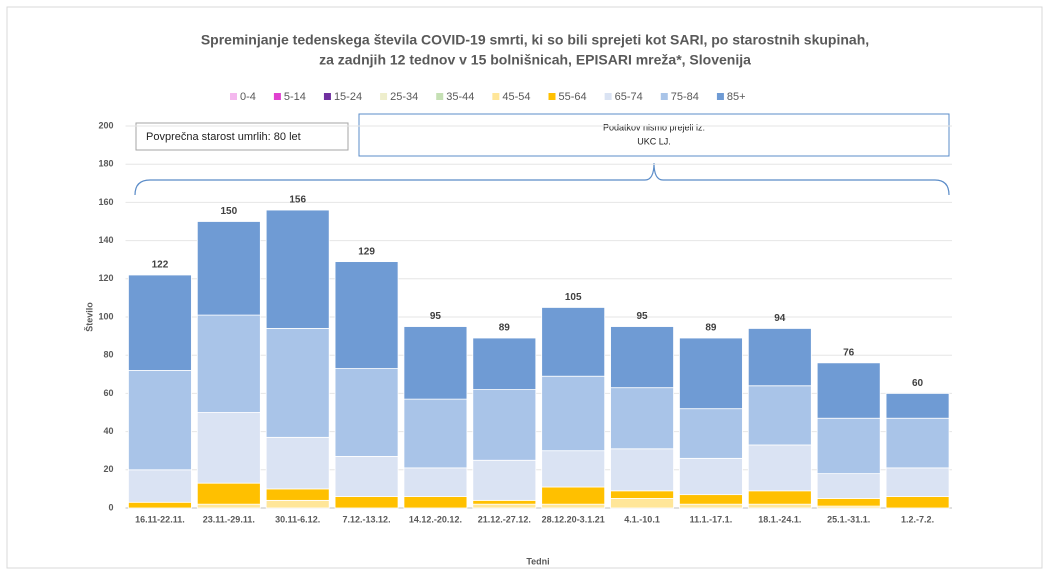 This screenshot has width=1049, height=575. Describe the element at coordinates (297, 200) in the screenshot. I see `total-label: 156` at that location.